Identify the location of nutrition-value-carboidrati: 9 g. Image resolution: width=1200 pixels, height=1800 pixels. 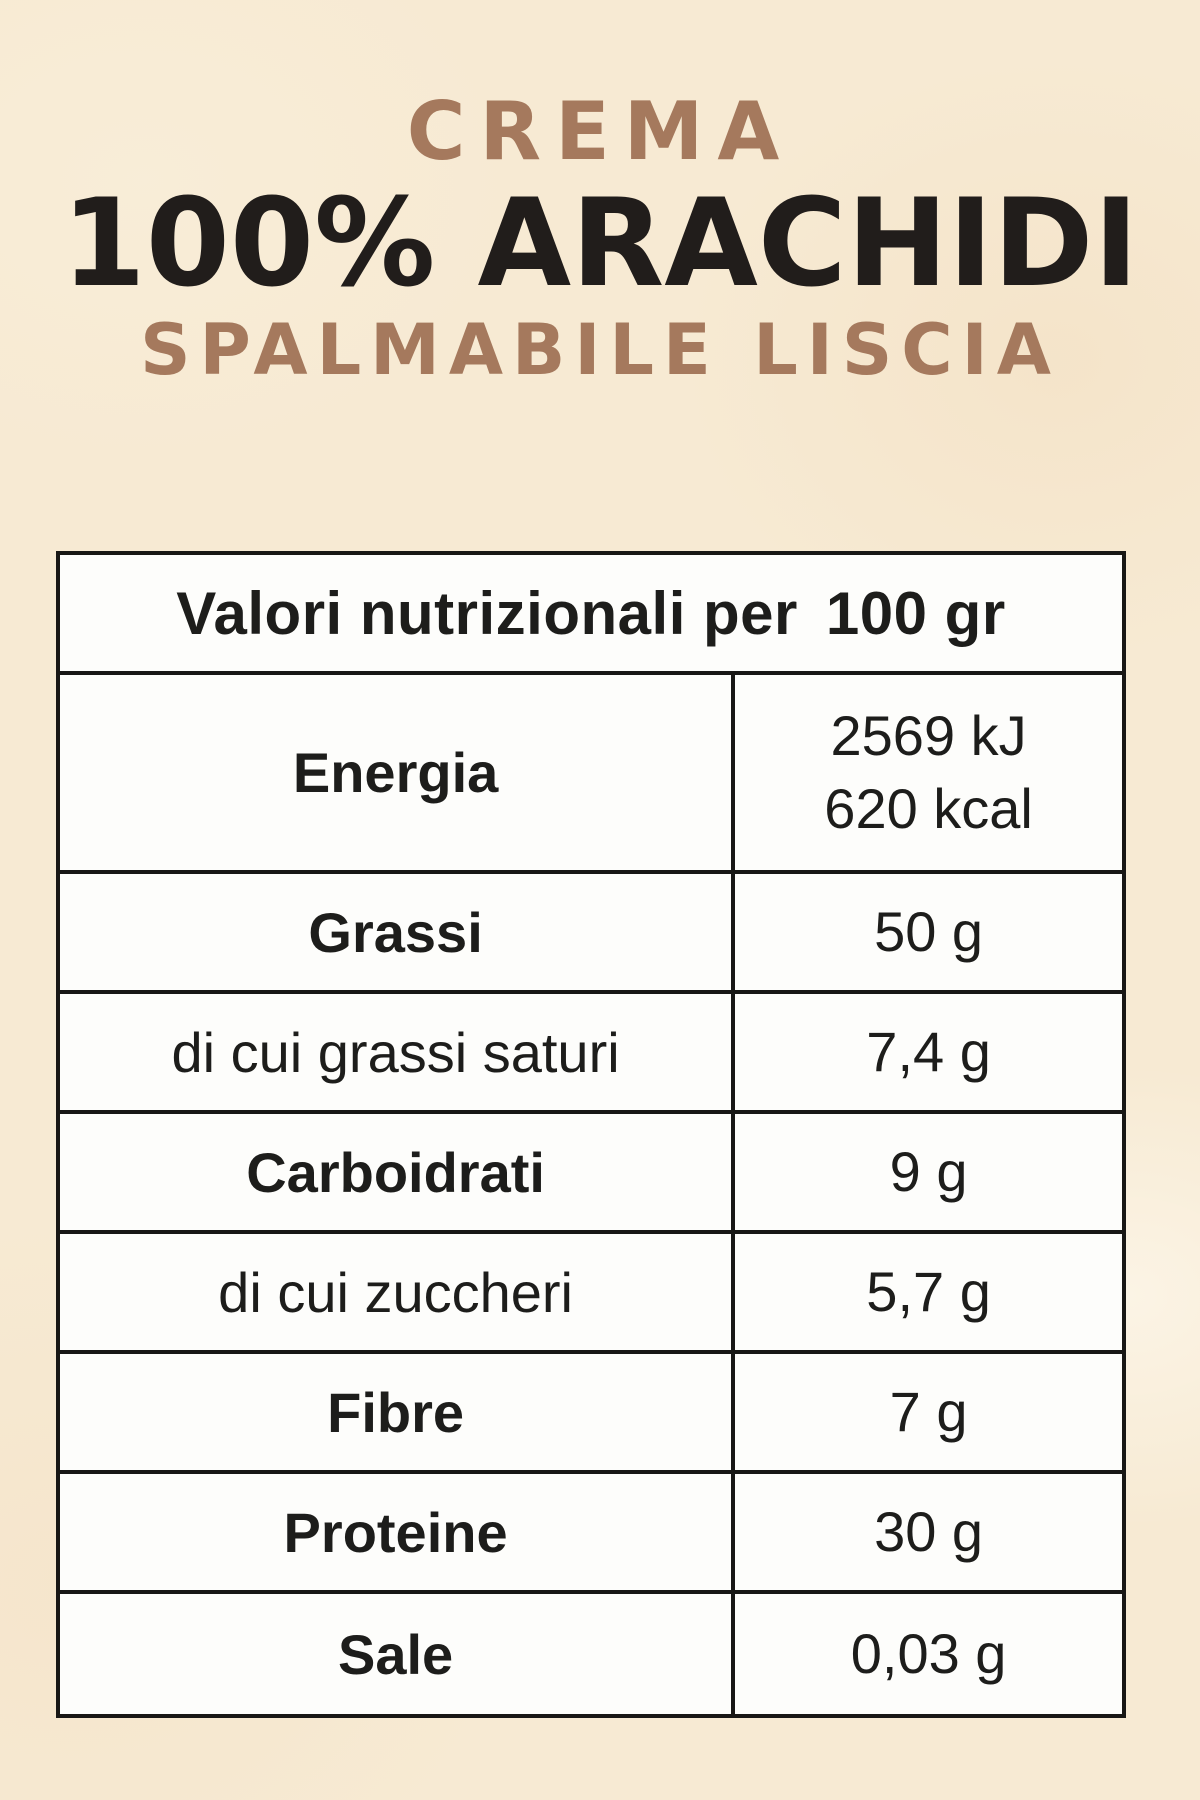
(926, 1172).